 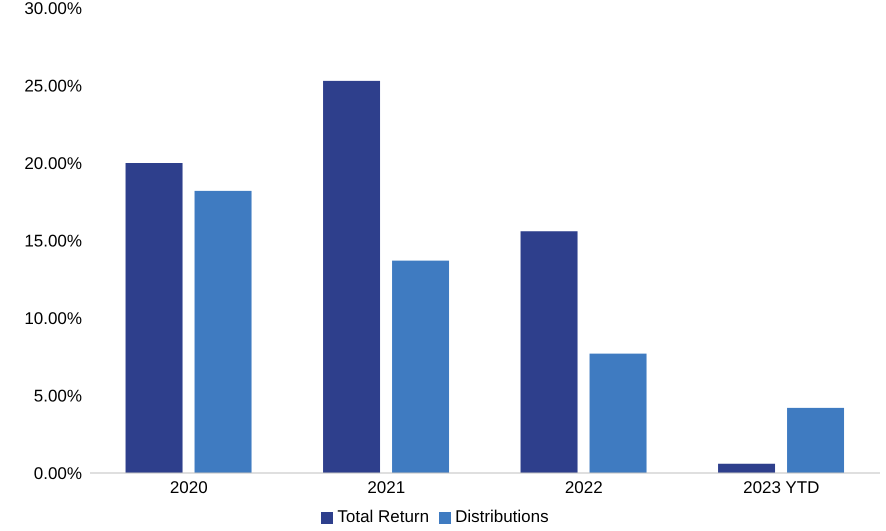 I want to click on legend-label: Total Return, so click(x=383, y=516).